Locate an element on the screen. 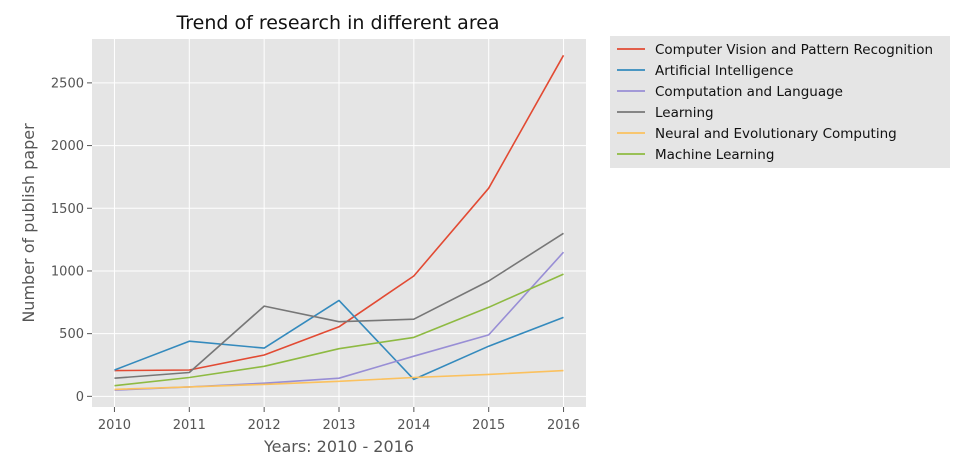 The width and height of the screenshot is (964, 468). legend-label: Computation and Language is located at coordinates (749, 92).